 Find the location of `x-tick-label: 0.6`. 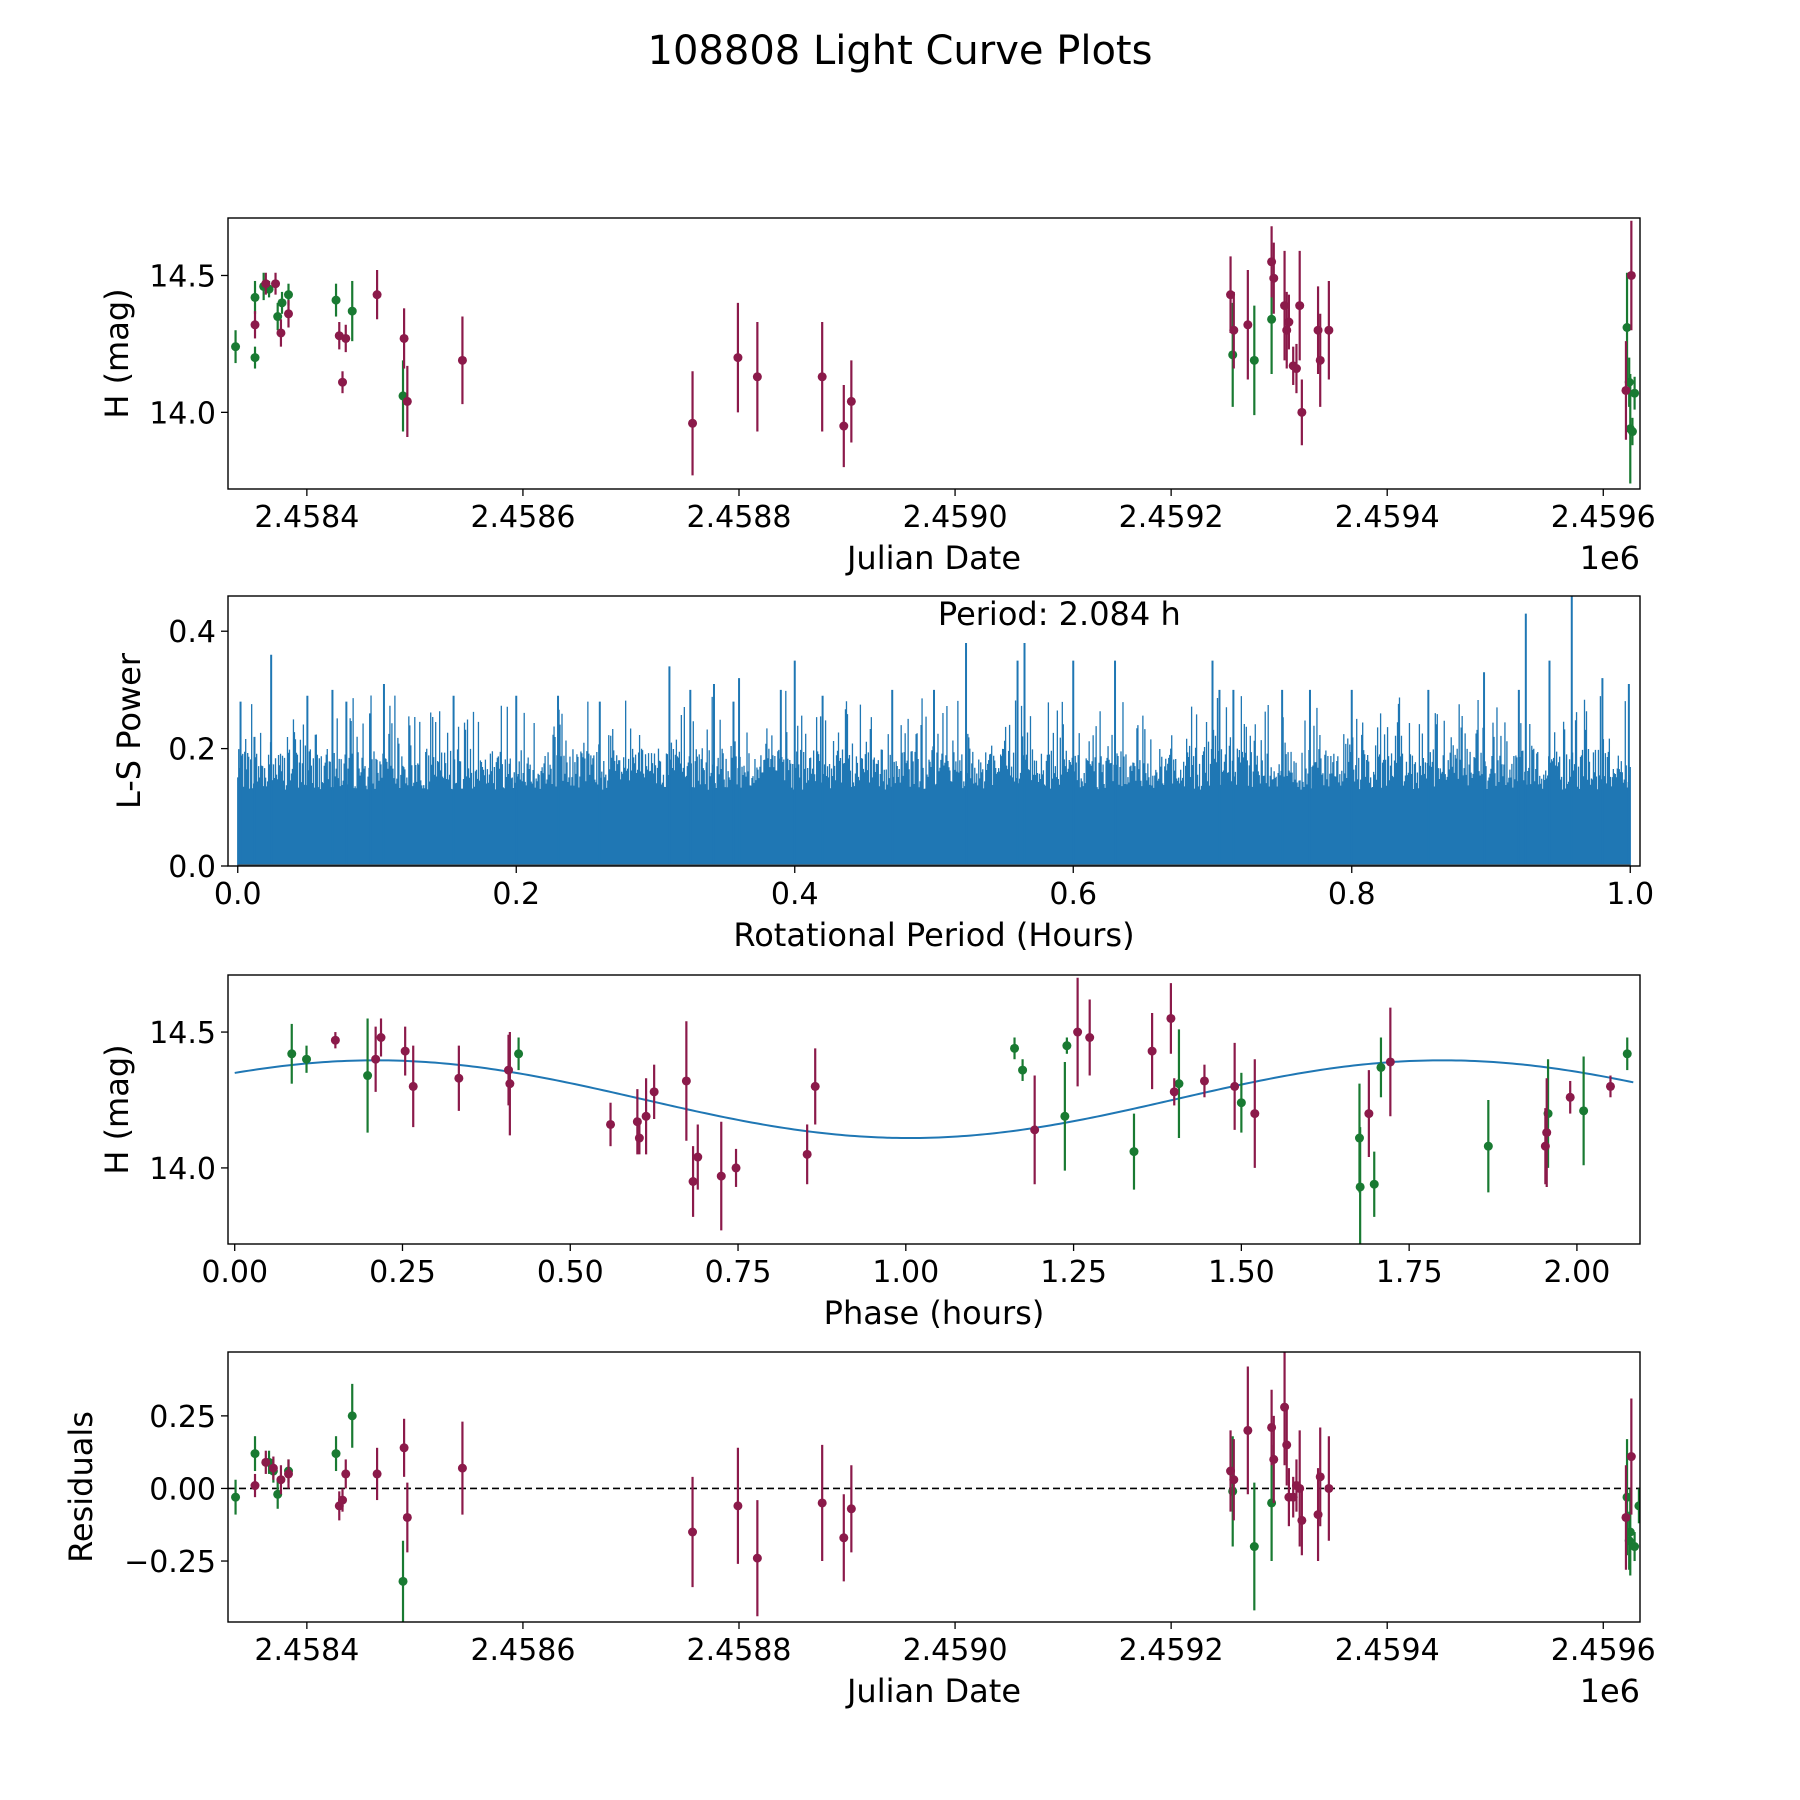

x-tick-label: 0.6 is located at coordinates (1073, 894).